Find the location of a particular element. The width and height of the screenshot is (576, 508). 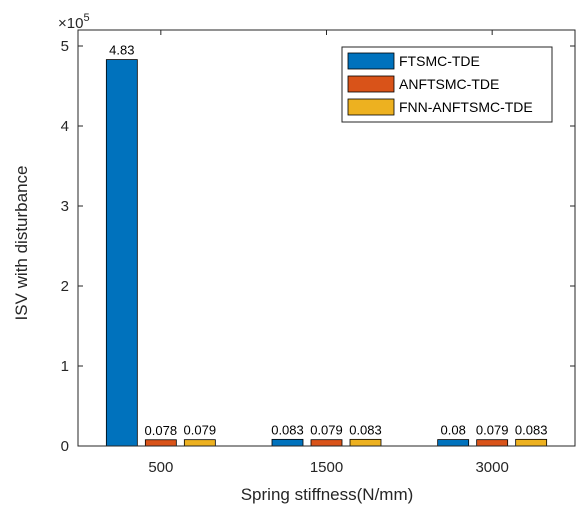

y-tick-label: 4 is located at coordinates (65, 126).